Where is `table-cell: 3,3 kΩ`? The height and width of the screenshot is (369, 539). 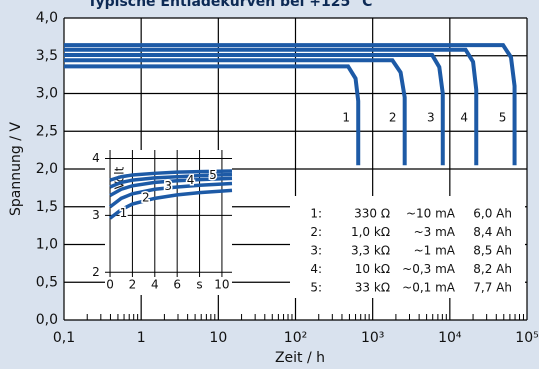
table-cell: 3,3 kΩ is located at coordinates (370, 251).